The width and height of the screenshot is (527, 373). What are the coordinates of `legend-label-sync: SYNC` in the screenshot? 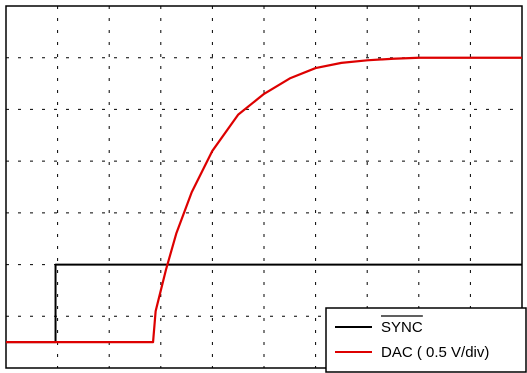 It's located at (402, 327).